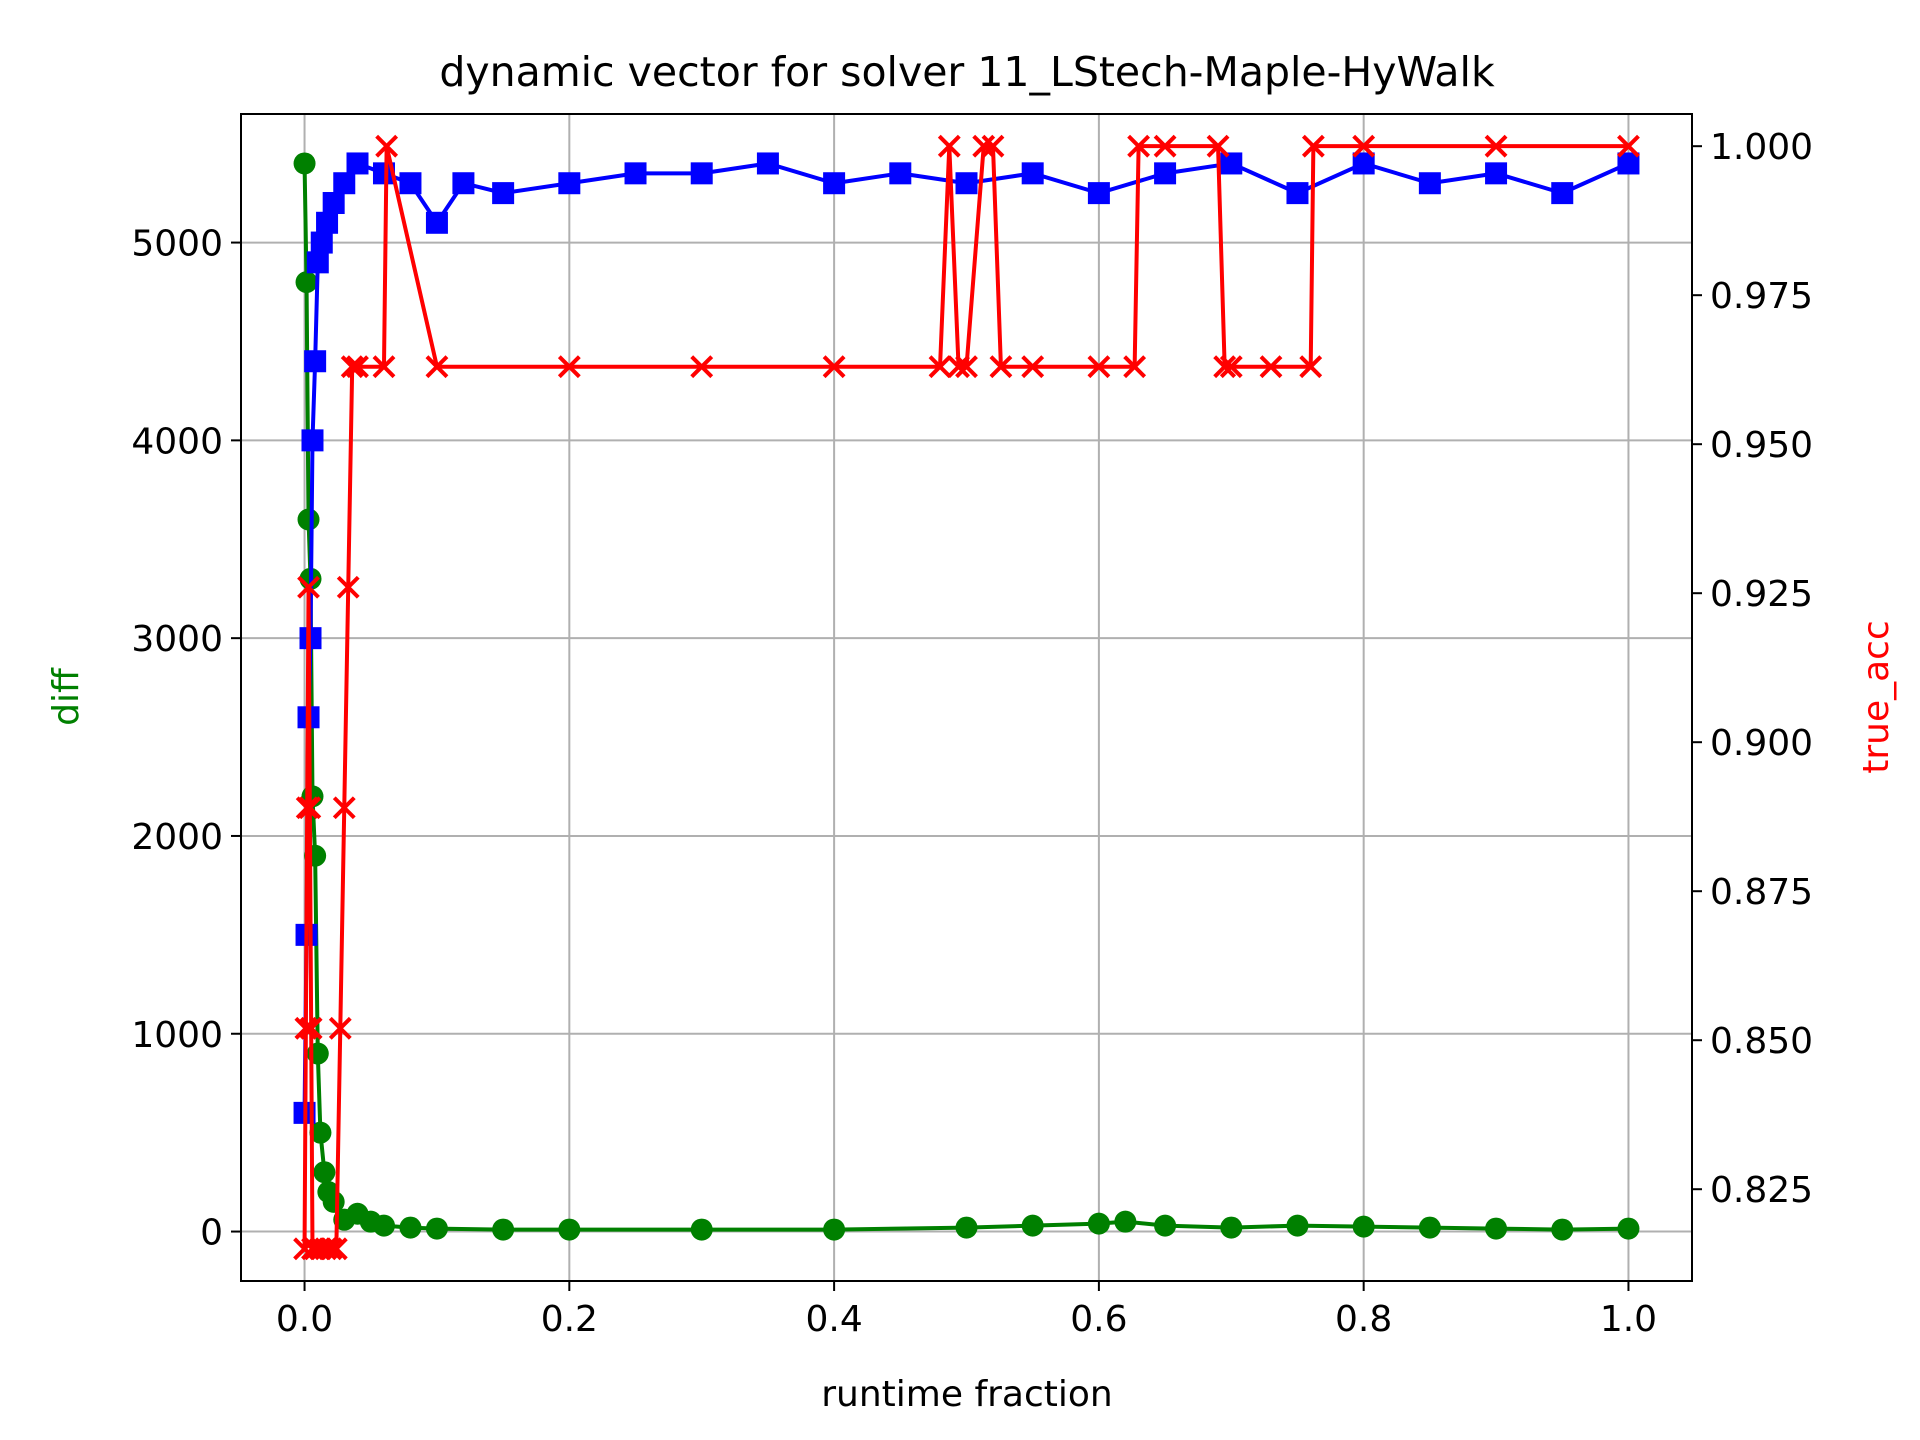  What do you see at coordinates (1761, 147) in the screenshot?
I see `y-right-tick-label: 1.000` at bounding box center [1761, 147].